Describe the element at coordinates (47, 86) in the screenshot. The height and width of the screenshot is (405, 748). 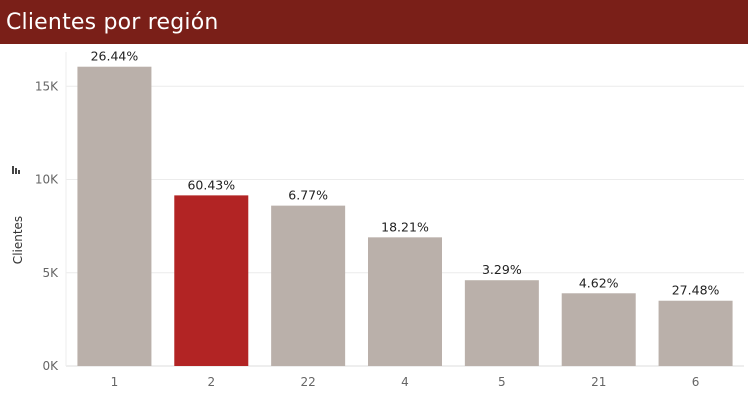
I see `y-tick-label: 15K` at that location.